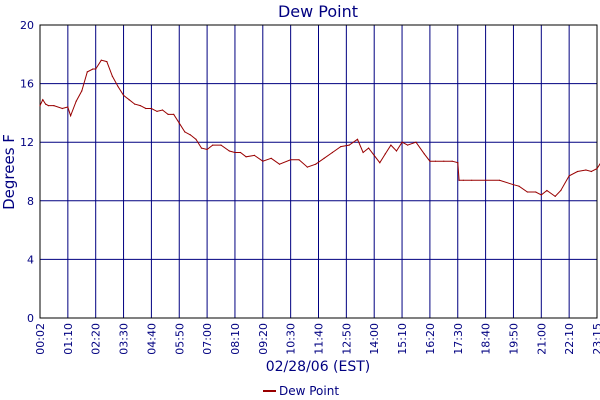 The width and height of the screenshot is (600, 400). I want to click on x-tick-label: 03:30, so click(124, 339).